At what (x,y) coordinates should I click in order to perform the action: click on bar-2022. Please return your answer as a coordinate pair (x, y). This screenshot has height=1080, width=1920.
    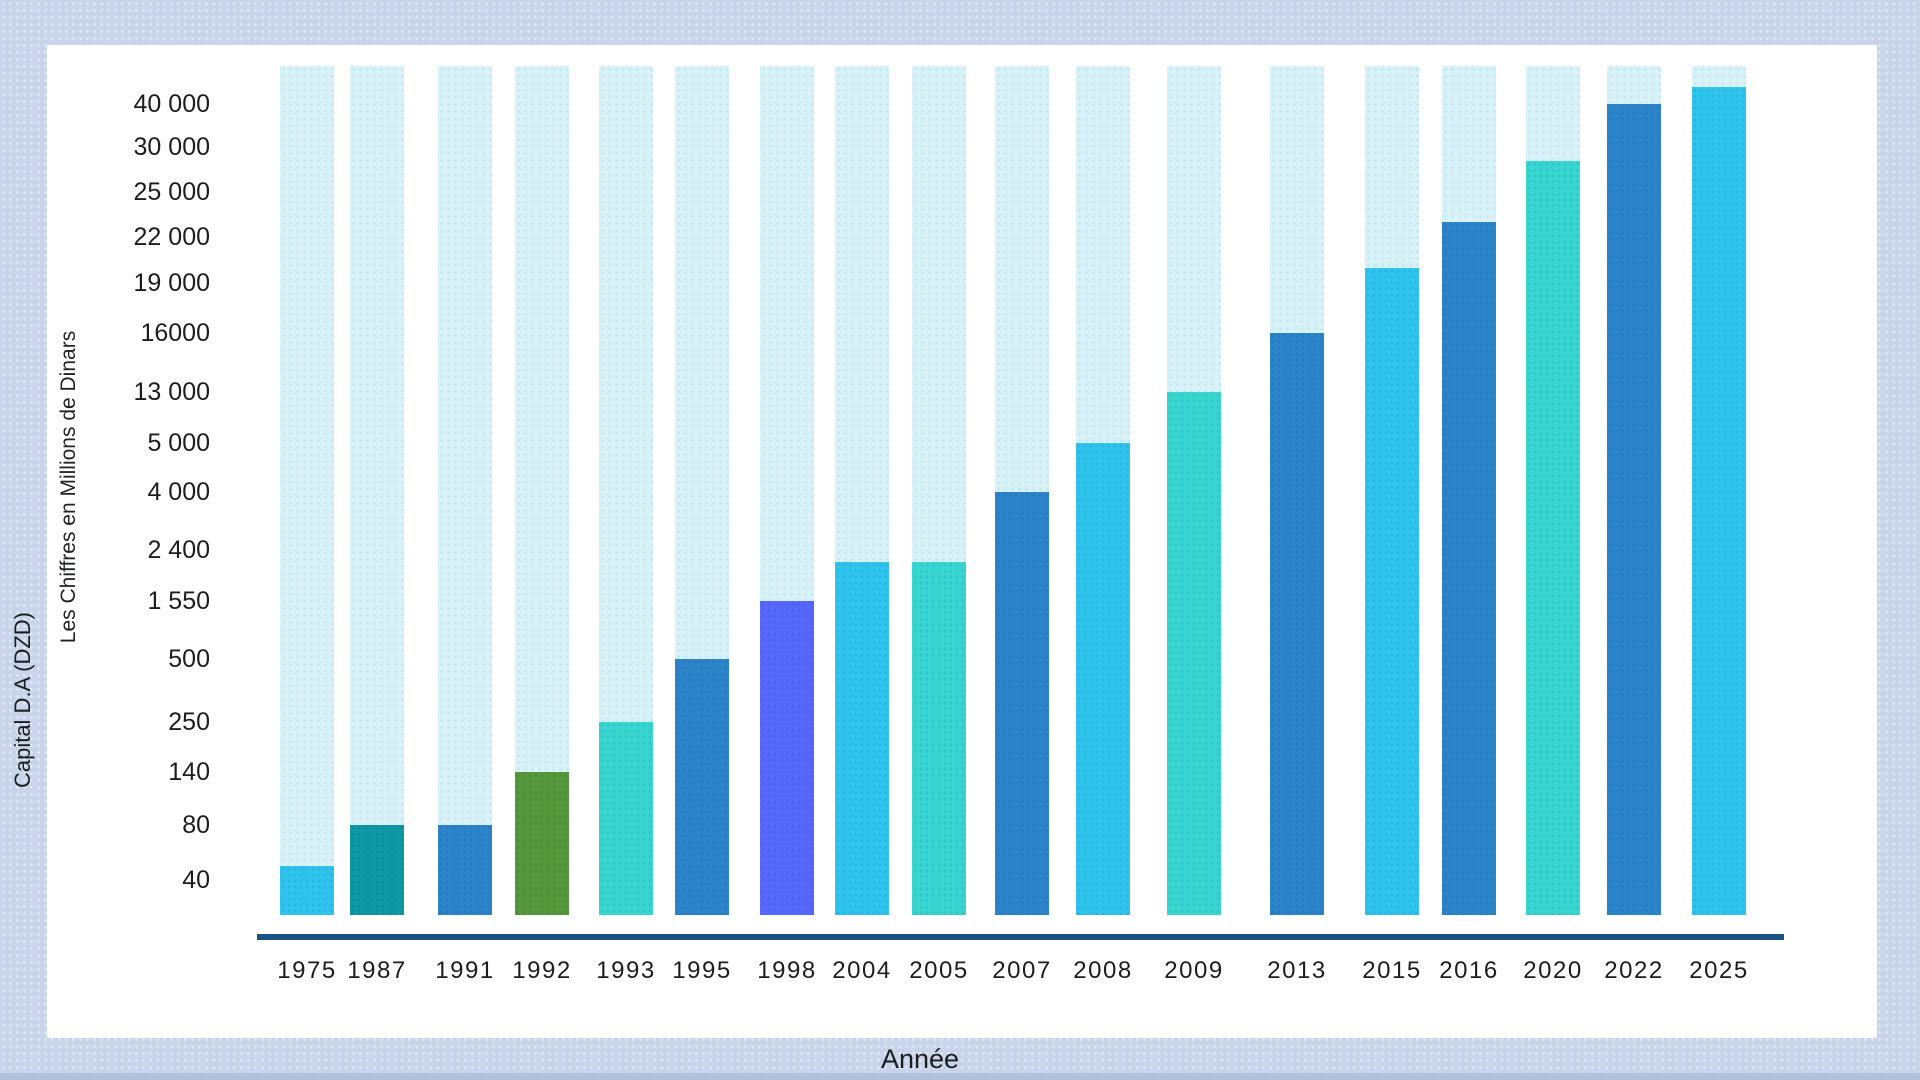
    Looking at the image, I should click on (1634, 509).